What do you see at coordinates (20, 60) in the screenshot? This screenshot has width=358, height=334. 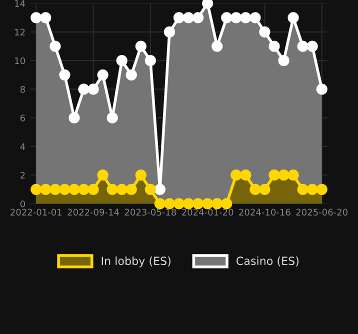 I see `y-tick-label: 10` at bounding box center [20, 60].